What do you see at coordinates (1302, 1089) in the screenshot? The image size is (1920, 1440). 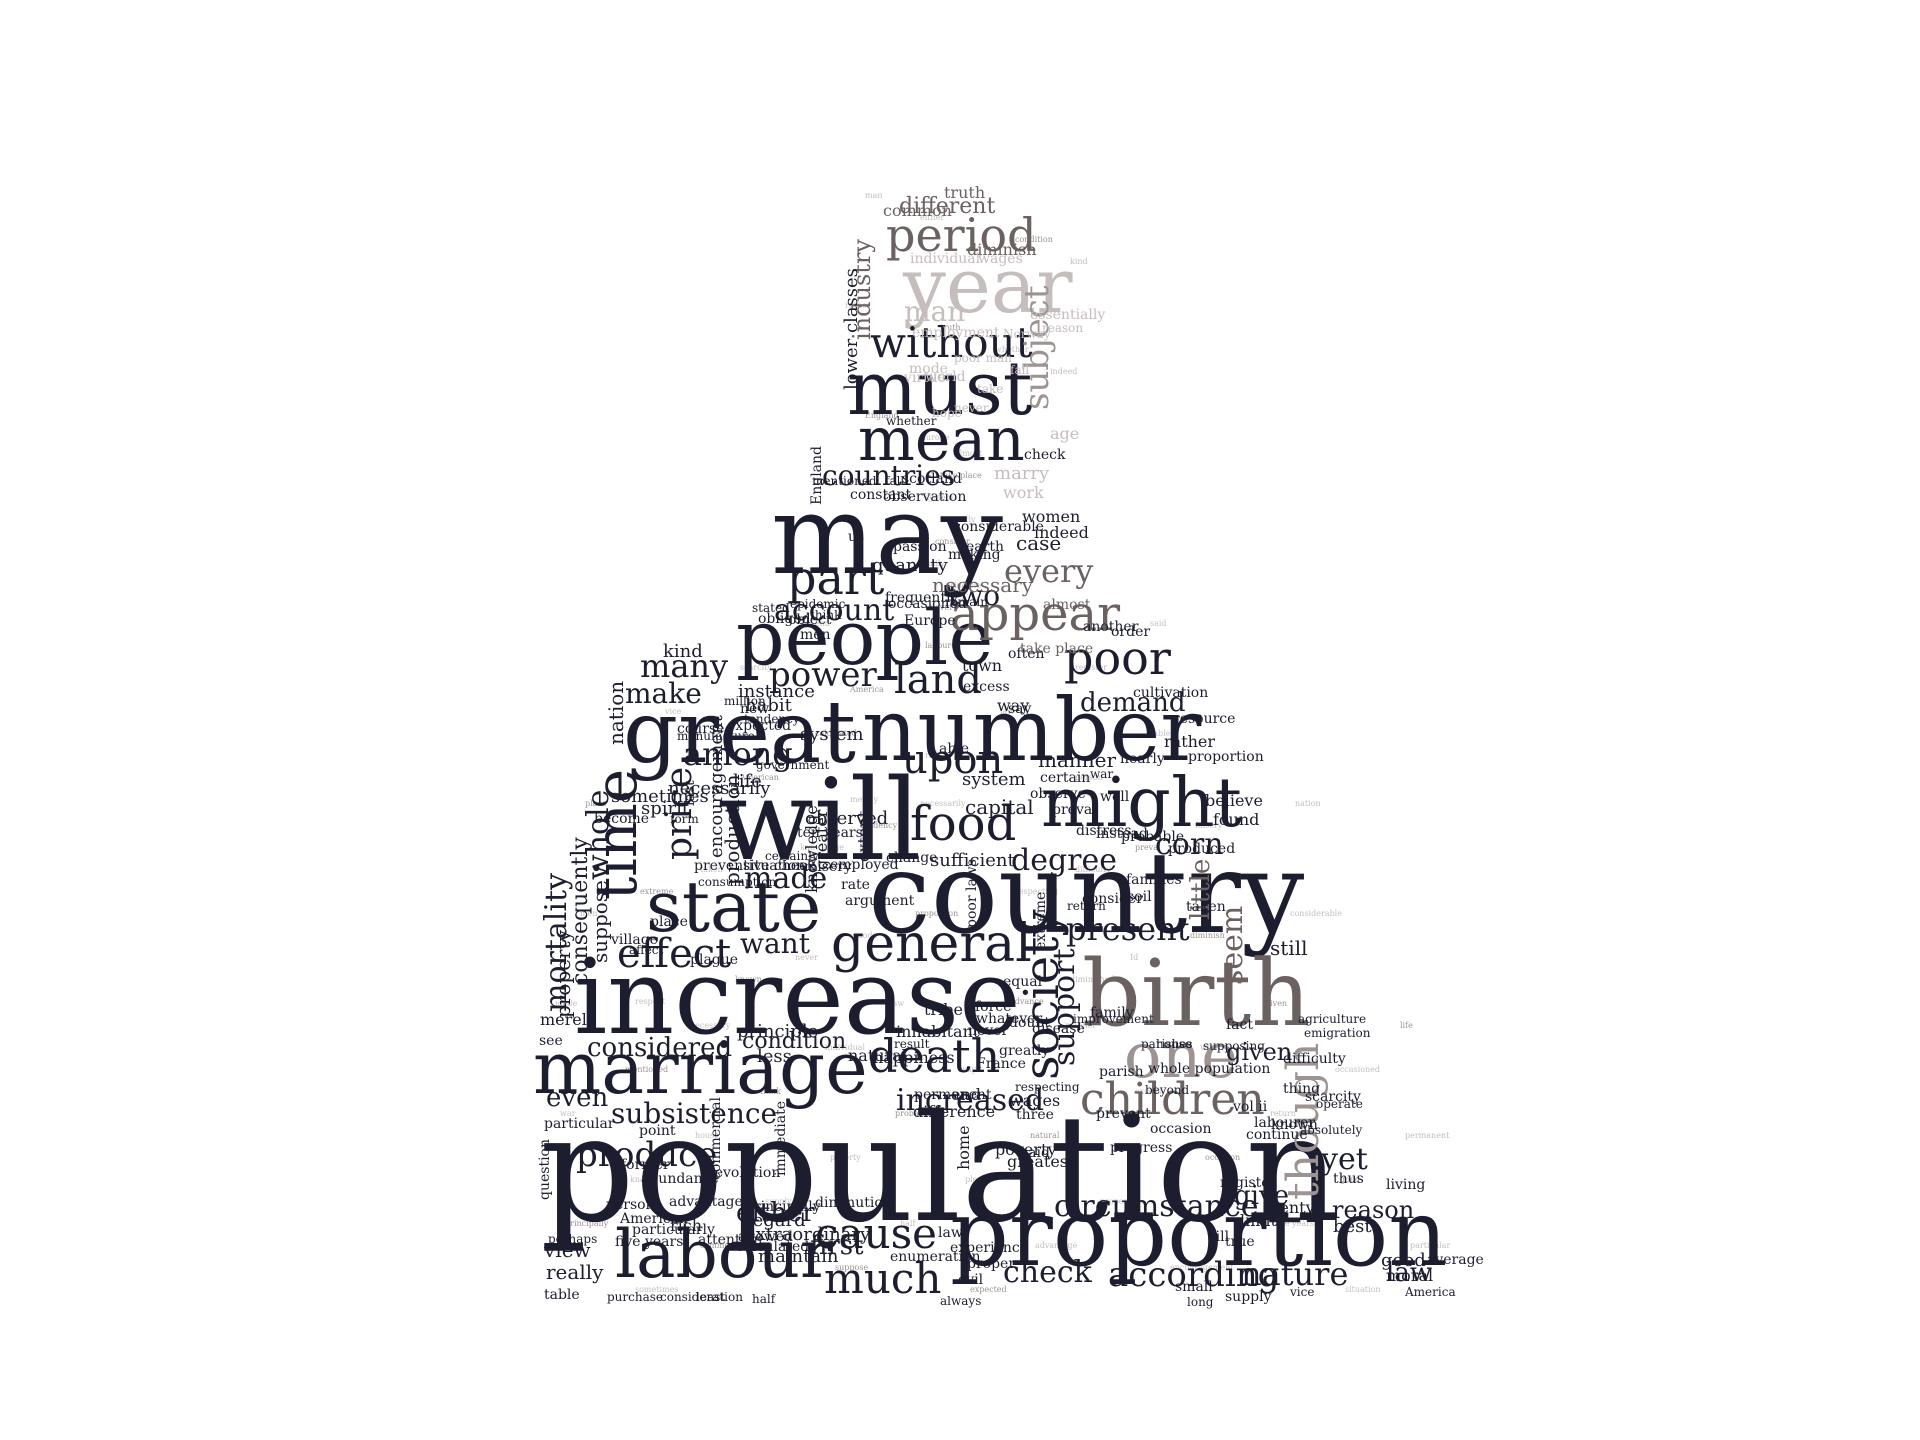 I see `cloud-word-thing-168: thing` at bounding box center [1302, 1089].